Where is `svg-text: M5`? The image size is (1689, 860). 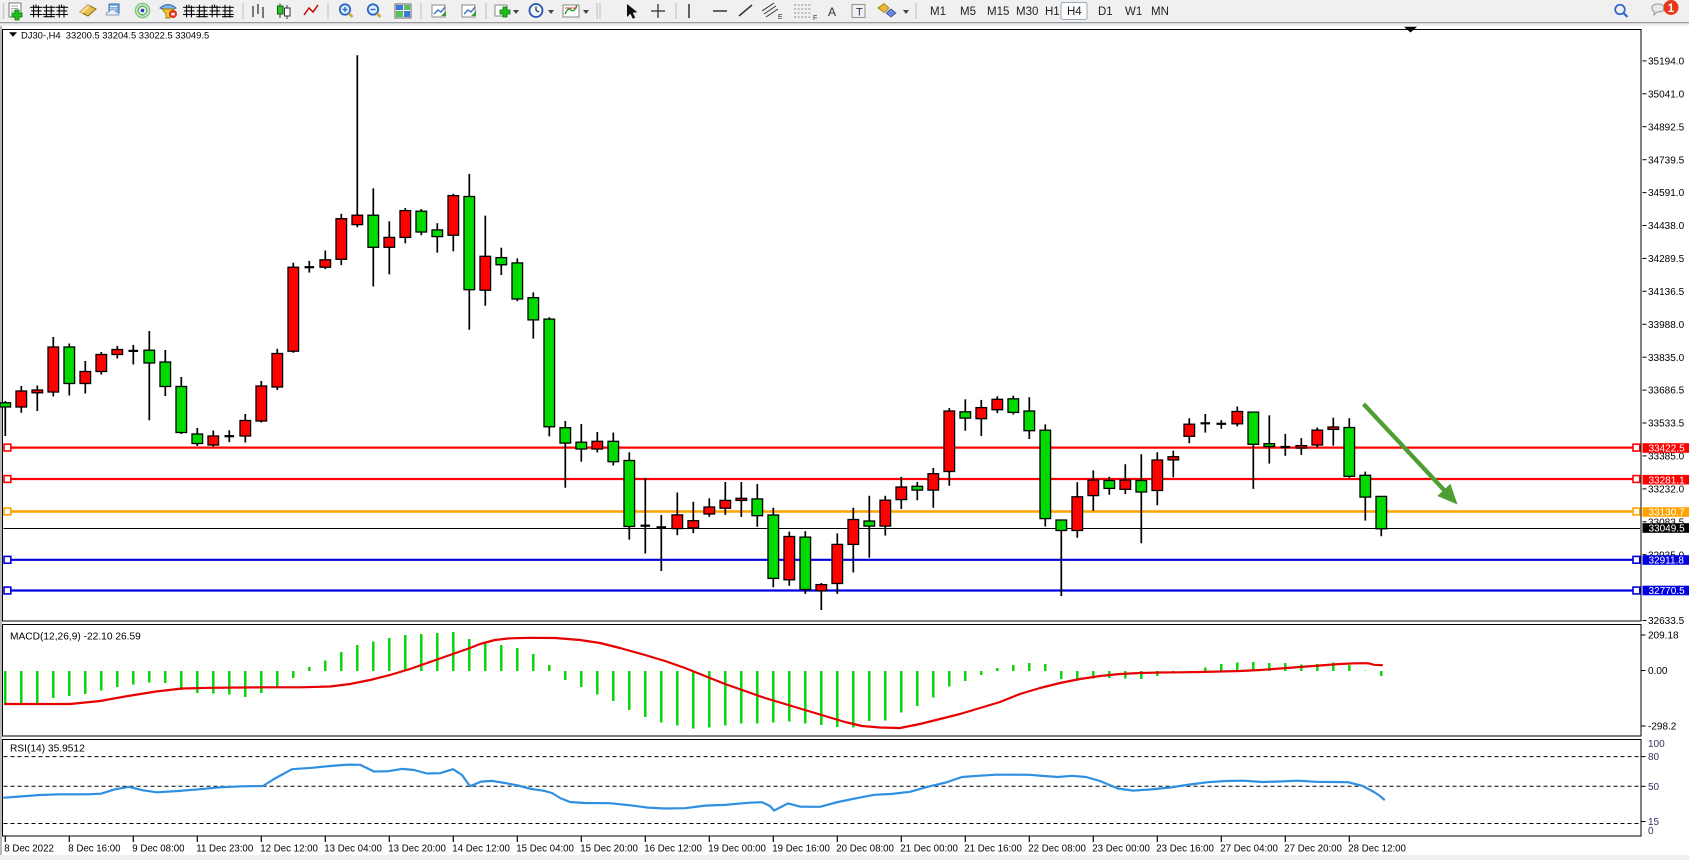
svg-text: M5 is located at coordinates (968, 12).